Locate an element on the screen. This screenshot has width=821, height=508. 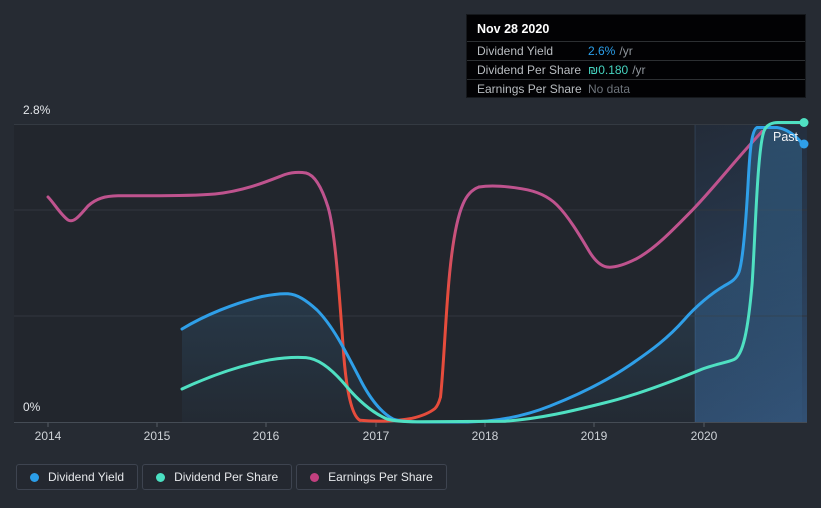
tooltip-label: Dividend Per Share is located at coordinates (529, 70).